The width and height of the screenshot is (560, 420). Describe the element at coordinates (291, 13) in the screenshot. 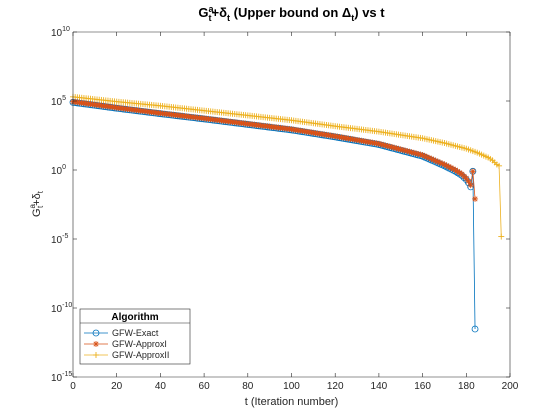

I see `chart-title: Ga t+δt (Upper bound on Δt) vs t` at that location.